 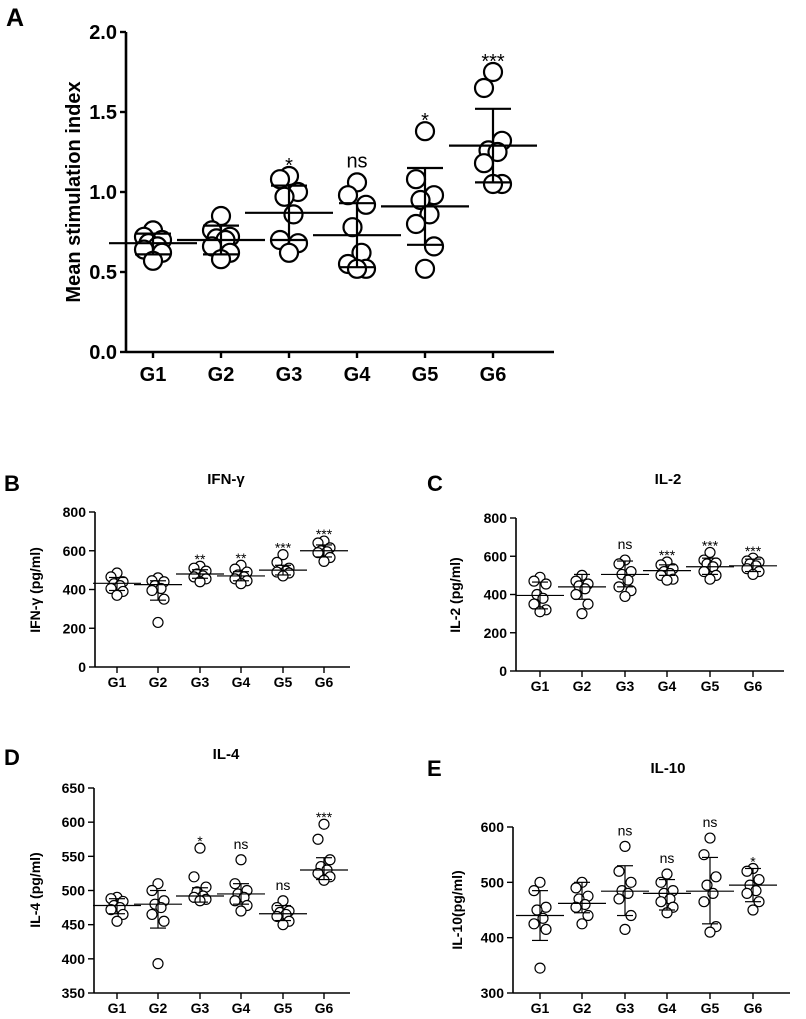 I want to click on panel-A-letter: A, so click(x=15, y=18).